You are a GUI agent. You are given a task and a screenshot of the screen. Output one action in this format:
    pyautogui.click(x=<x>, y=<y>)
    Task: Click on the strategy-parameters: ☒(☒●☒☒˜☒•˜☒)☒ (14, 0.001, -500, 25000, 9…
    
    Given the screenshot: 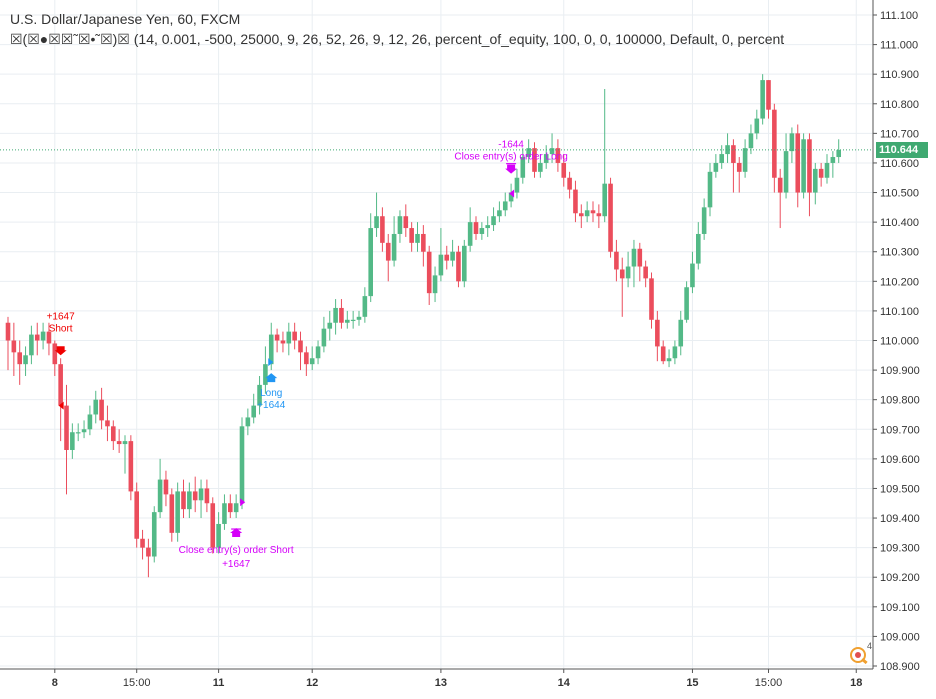 What is the action you would take?
    pyautogui.click(x=397, y=39)
    